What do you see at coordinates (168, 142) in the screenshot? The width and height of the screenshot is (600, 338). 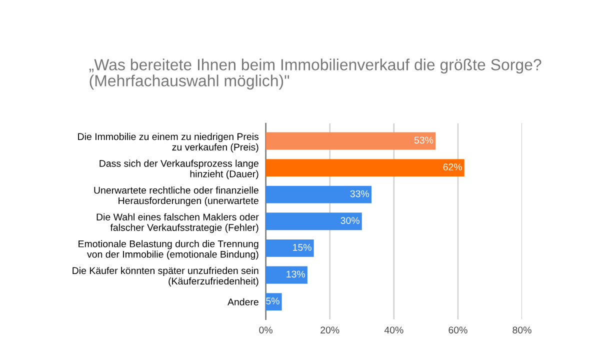 I see `y-tick-label: Die Immobilie zu einem zu niedrigen Preis zu verkaufen (Preis)` at bounding box center [168, 142].